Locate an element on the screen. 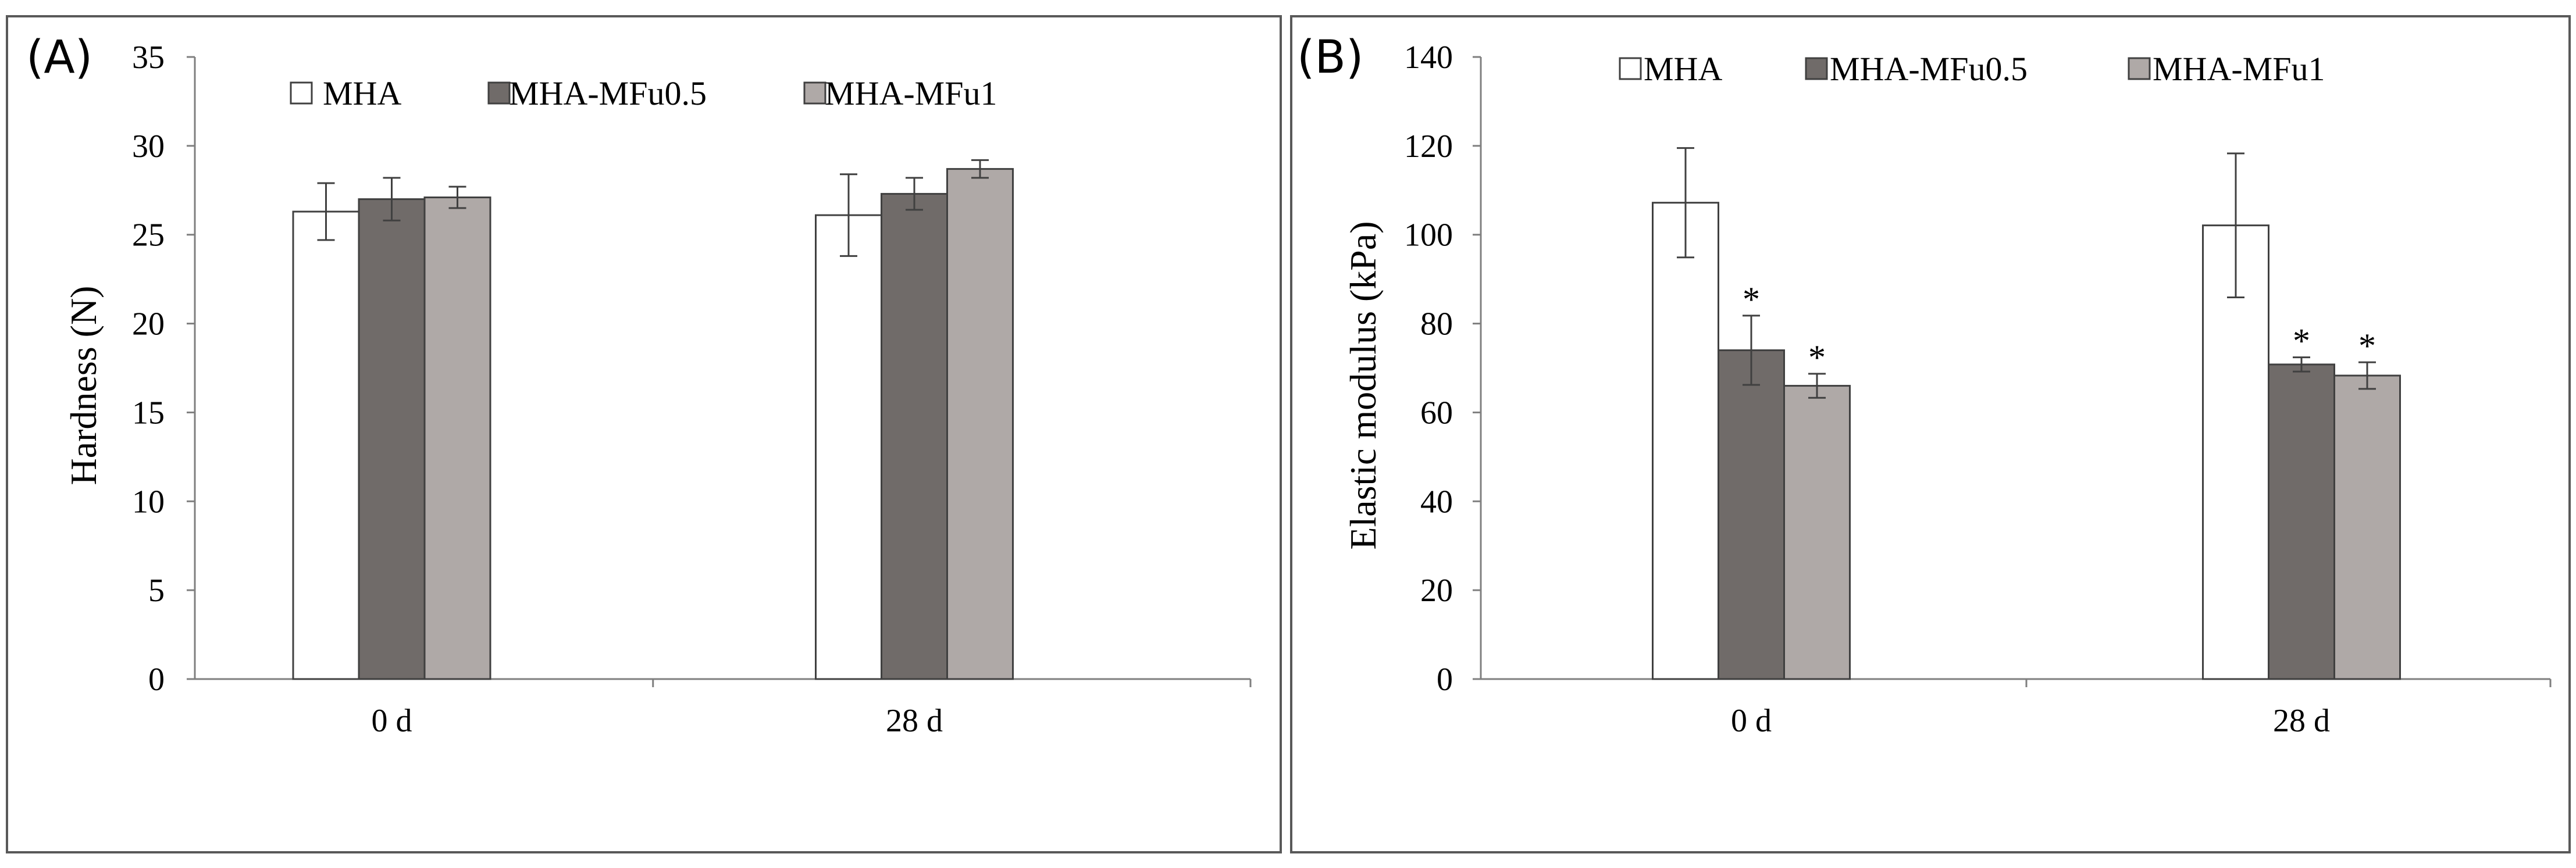  panel-a-label: (A) is located at coordinates (59, 57).